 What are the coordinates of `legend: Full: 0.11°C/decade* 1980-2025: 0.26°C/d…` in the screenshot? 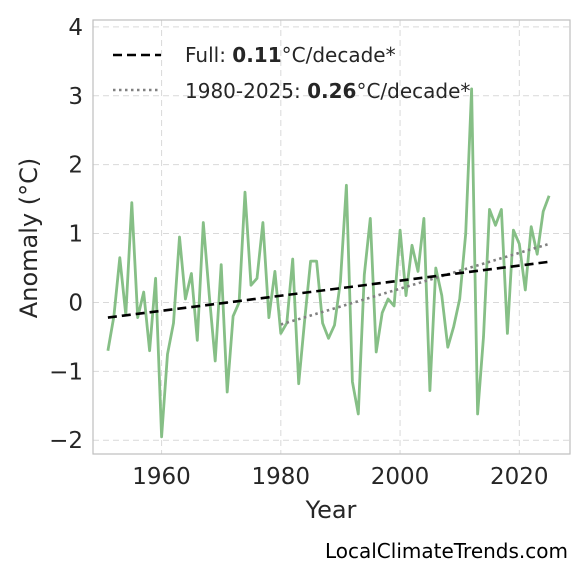 It's located at (291, 73).